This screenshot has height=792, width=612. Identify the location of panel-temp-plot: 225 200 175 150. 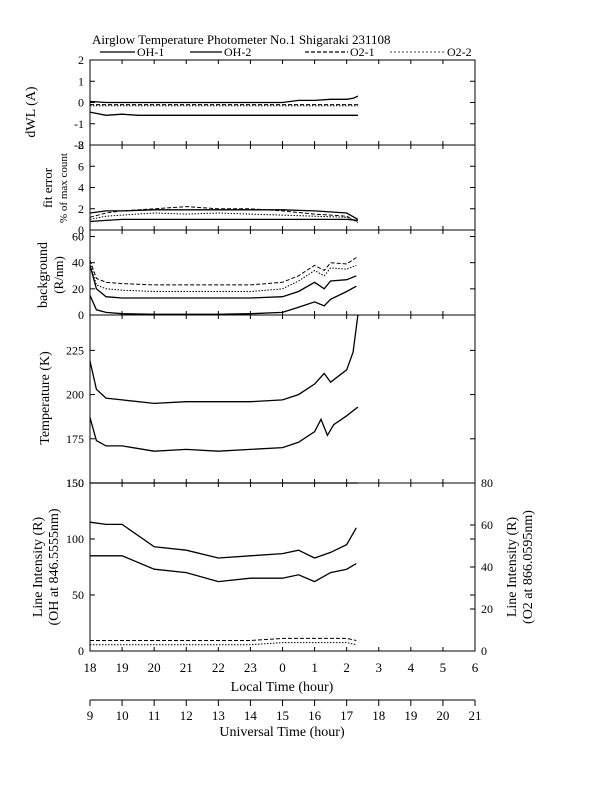
(271, 402).